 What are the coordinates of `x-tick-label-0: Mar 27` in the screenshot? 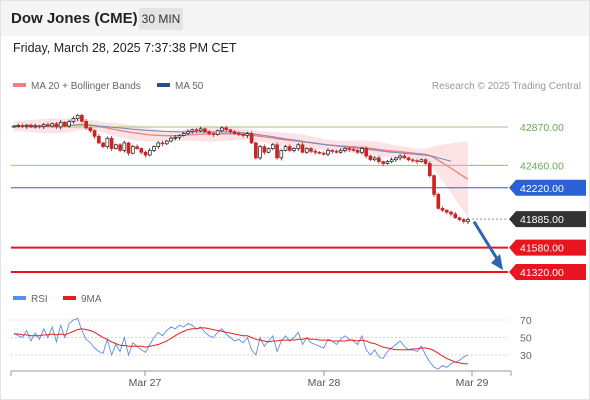 It's located at (145, 383).